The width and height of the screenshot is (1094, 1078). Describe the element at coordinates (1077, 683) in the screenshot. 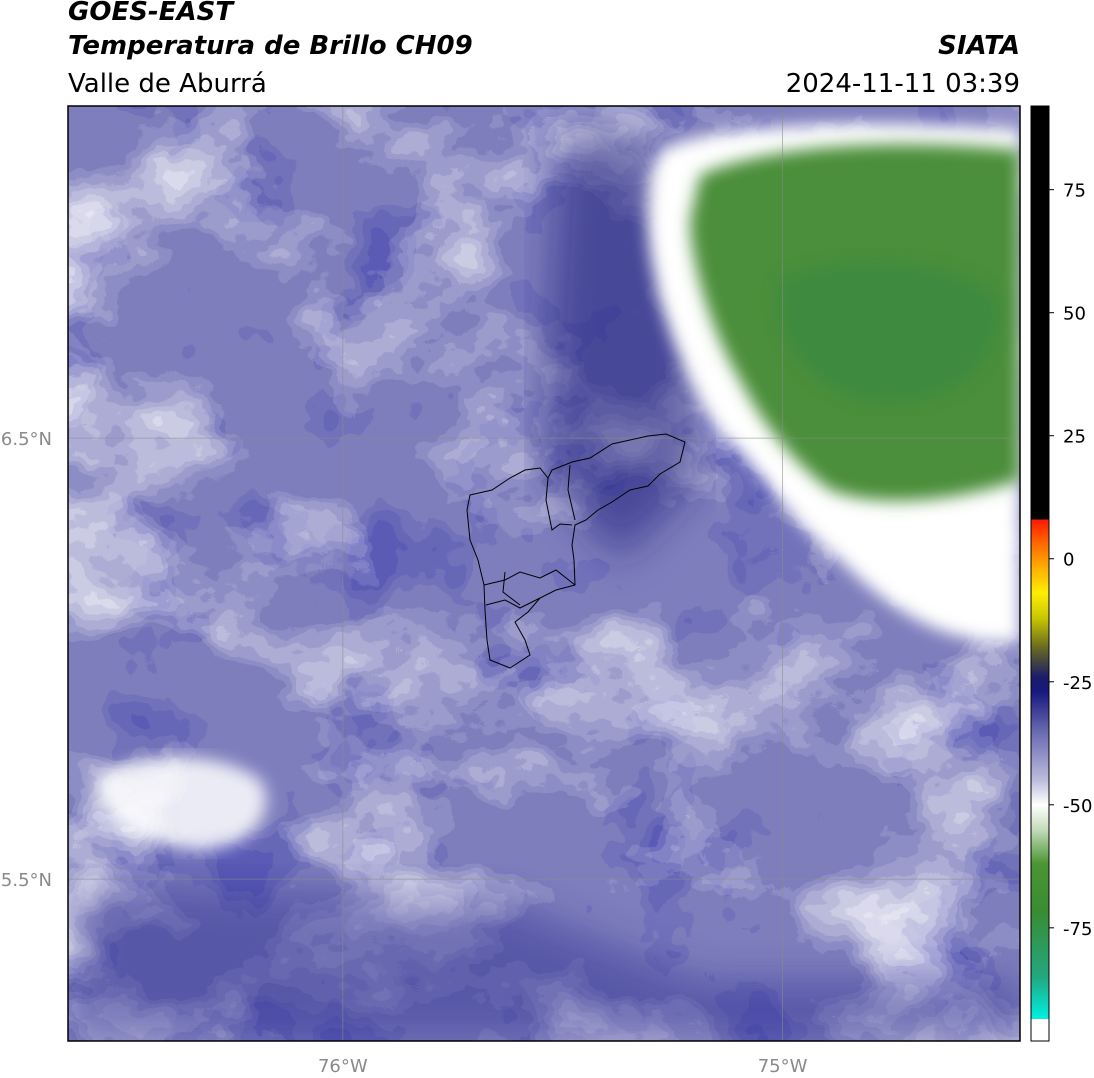

I see `colorbar-tick-label: -25` at that location.